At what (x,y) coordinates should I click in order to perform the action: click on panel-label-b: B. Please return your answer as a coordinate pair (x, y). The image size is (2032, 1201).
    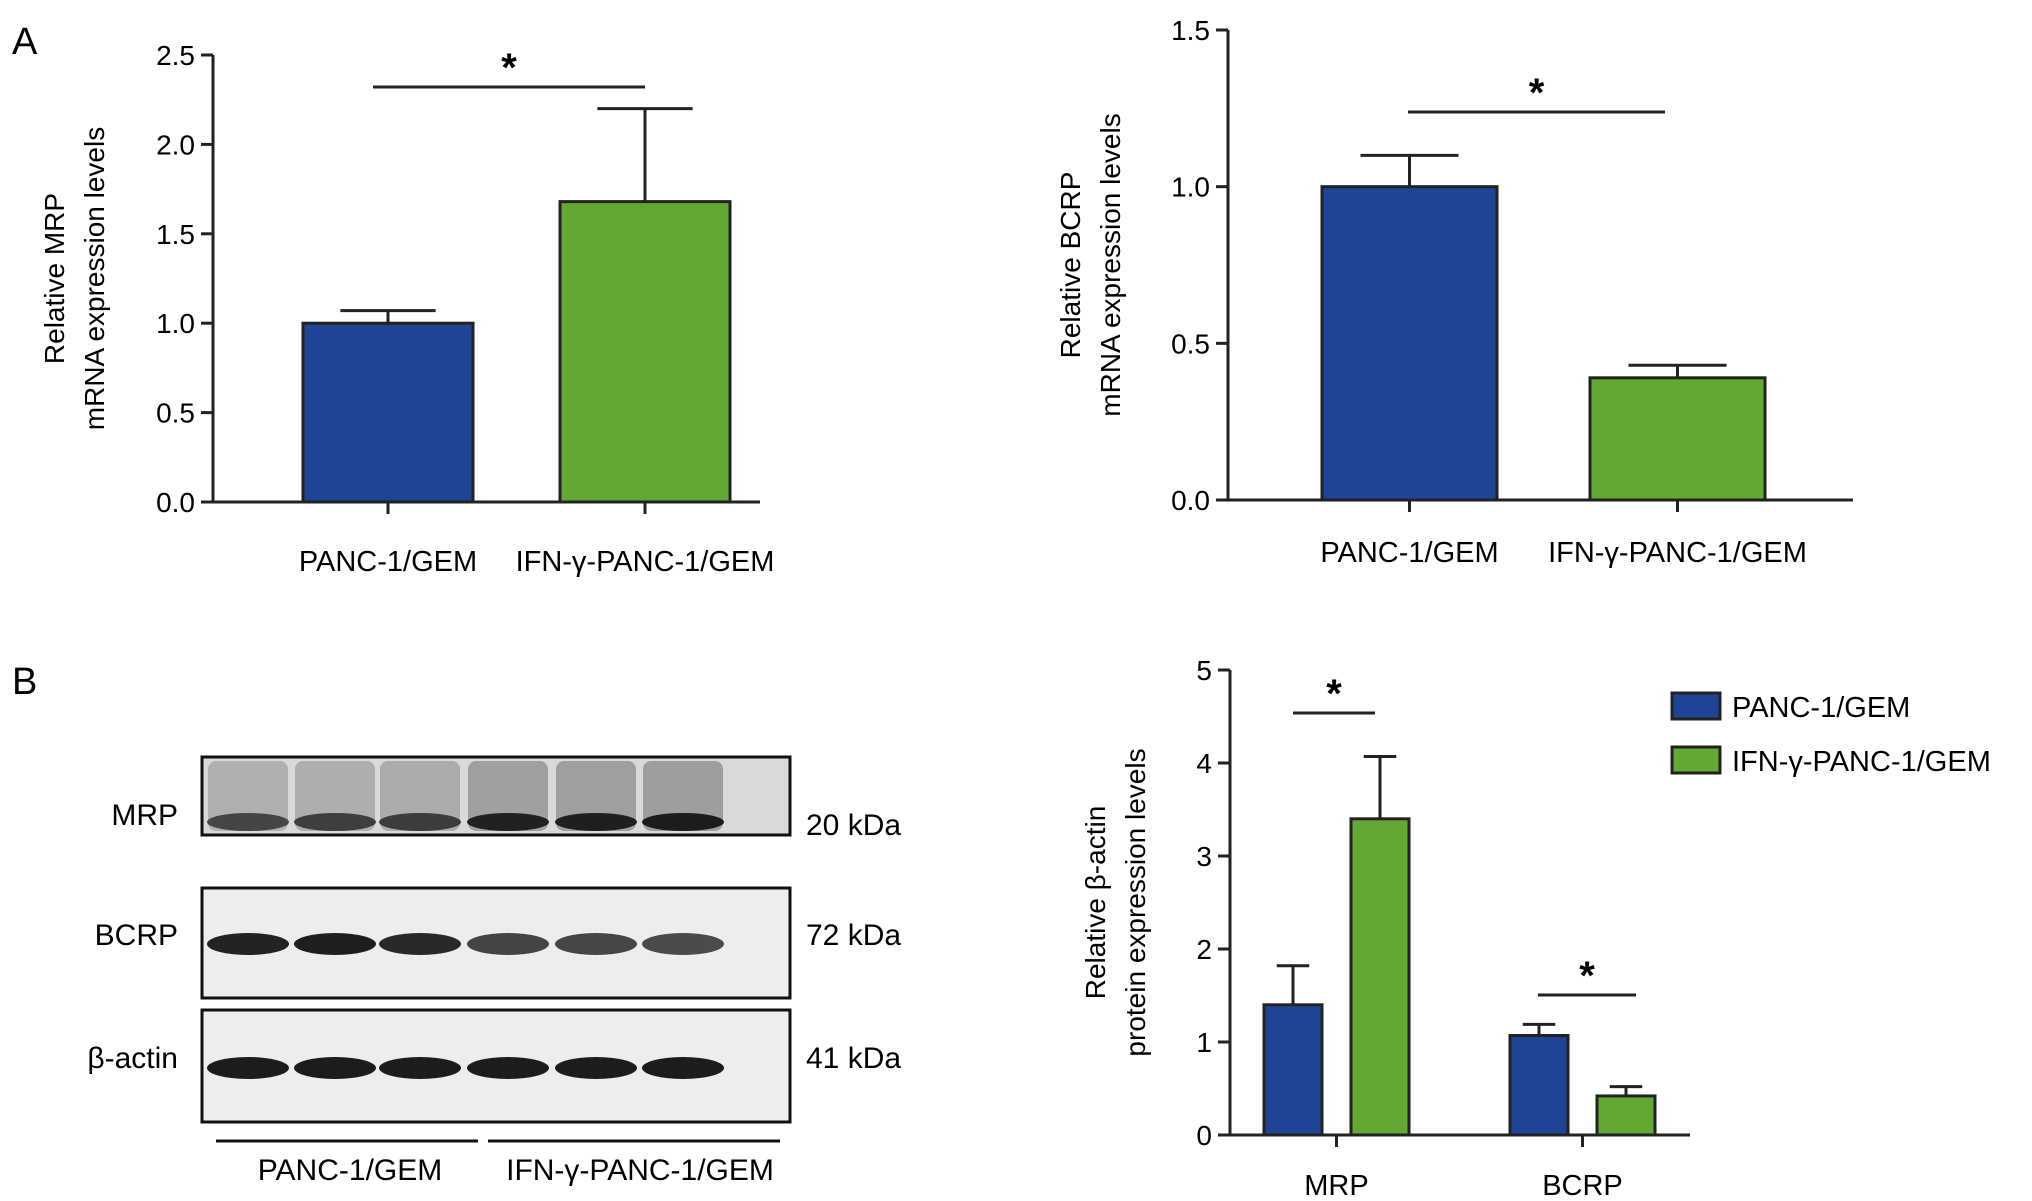
    Looking at the image, I should click on (24, 682).